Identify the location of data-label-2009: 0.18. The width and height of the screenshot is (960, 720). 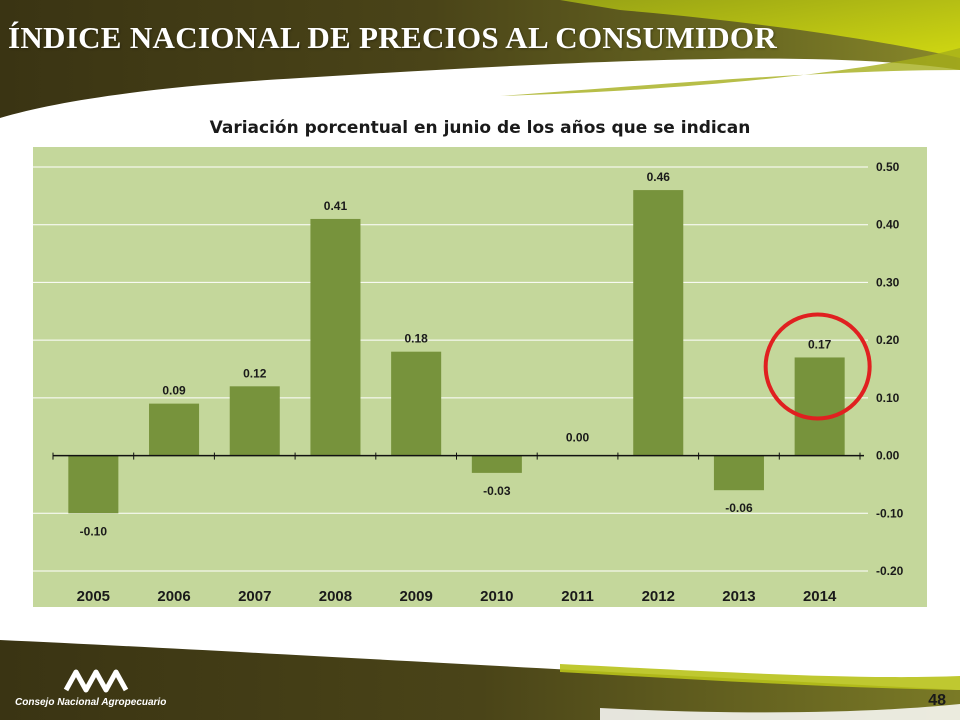
(416, 339).